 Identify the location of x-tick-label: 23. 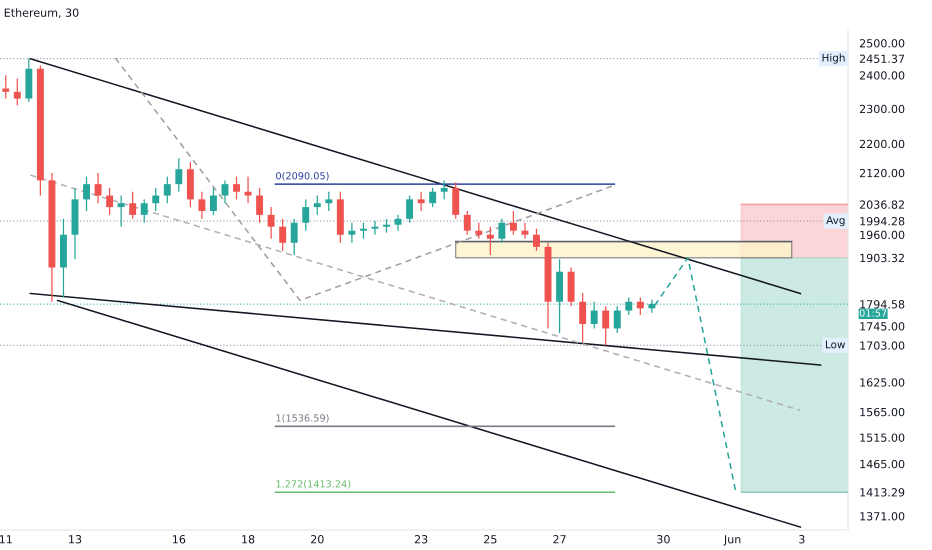
(421, 539).